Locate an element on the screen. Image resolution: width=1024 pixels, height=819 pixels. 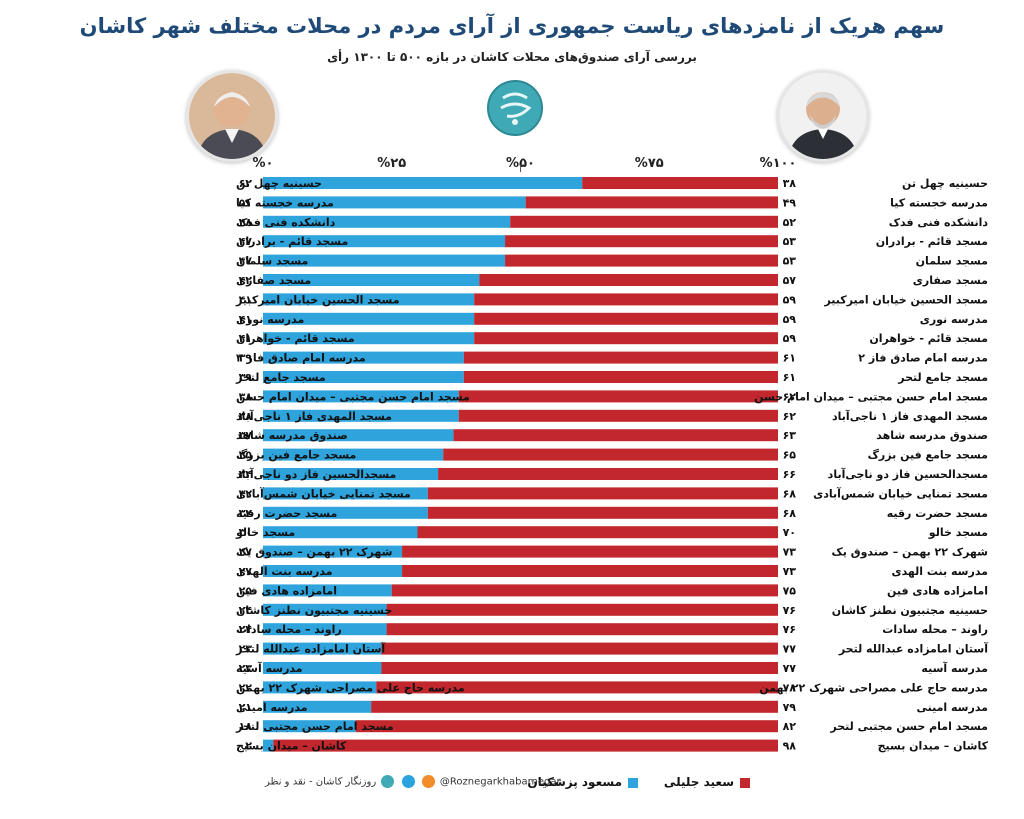
value-label-pezeshkian: ۳۸ is located at coordinates (246, 396).